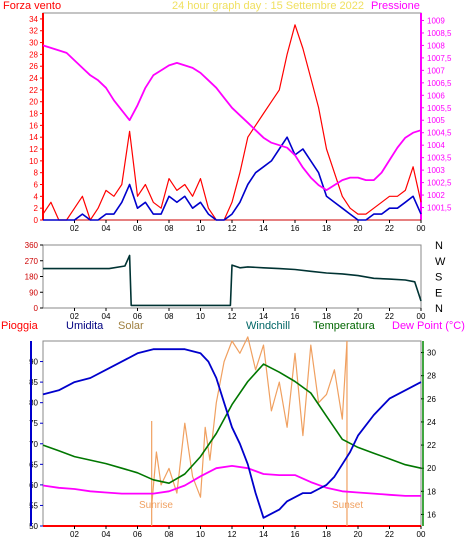 This screenshot has width=466, height=555. Describe the element at coordinates (439, 246) in the screenshot. I see `compass-label: N` at that location.